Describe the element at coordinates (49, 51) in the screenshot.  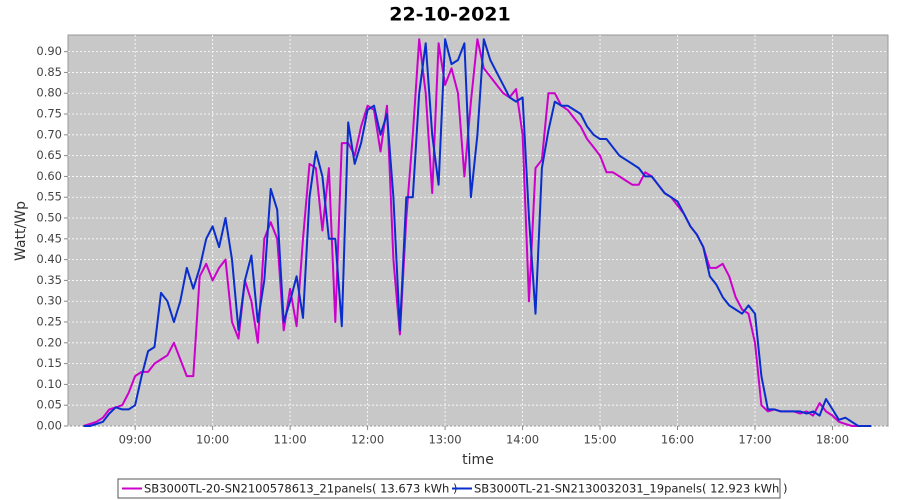
I see `y-tick-label: 0.90` at that location.